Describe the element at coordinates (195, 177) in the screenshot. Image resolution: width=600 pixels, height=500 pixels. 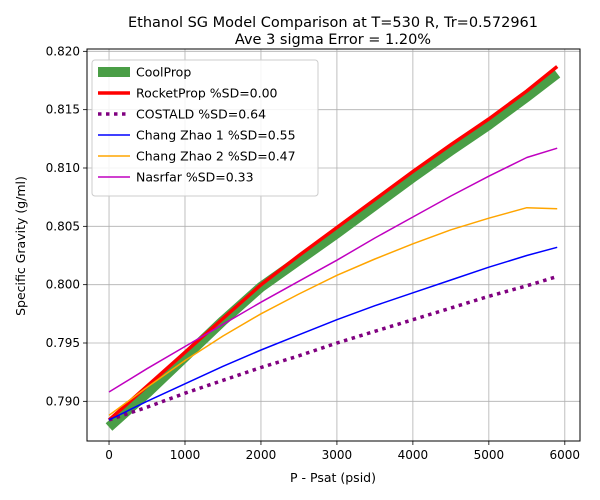
I see `legend-label-nasrfar-sd-0-33: Nasrfar %SD=0.33` at that location.